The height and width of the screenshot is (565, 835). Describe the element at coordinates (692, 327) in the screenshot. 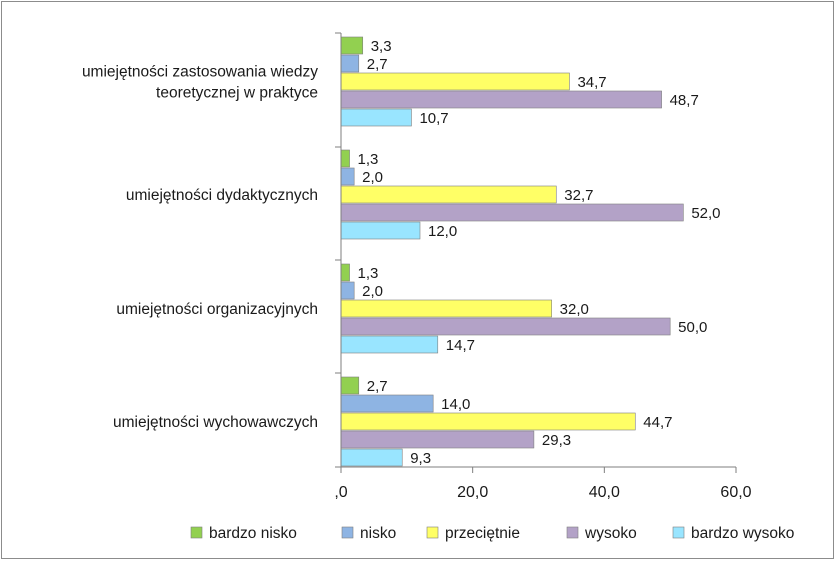

I see `data-label: 50,0` at that location.